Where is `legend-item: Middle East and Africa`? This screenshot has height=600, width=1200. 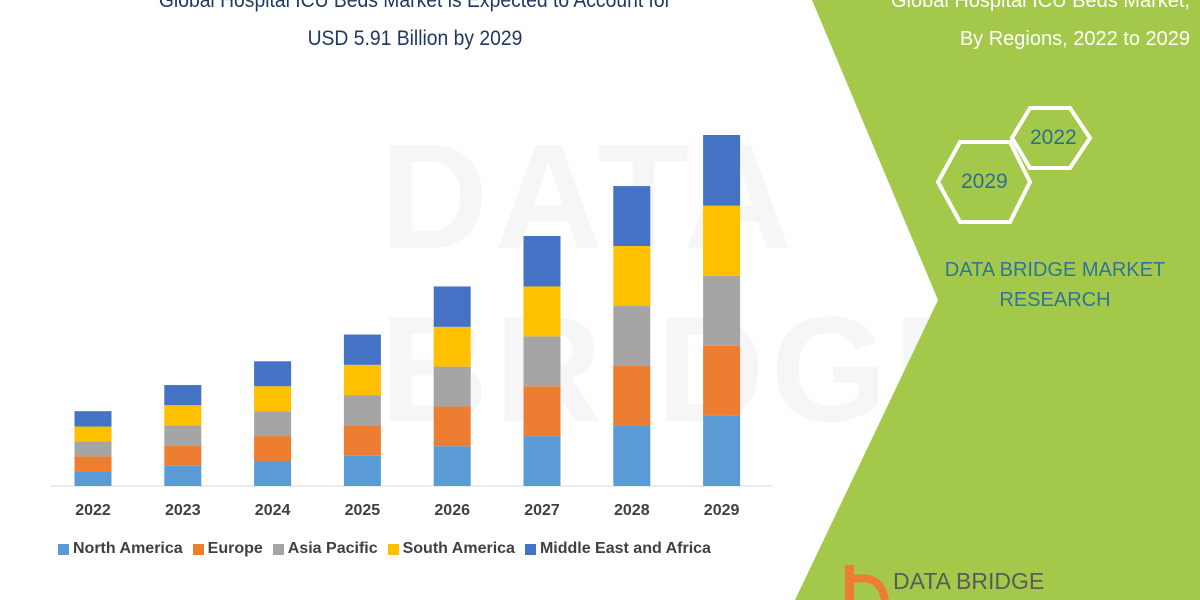
legend-item: Middle East and Africa is located at coordinates (617, 549).